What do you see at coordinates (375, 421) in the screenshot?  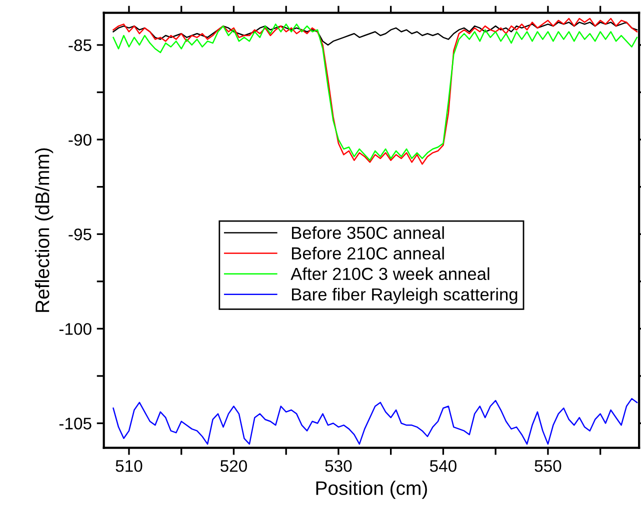 I see `line-series` at bounding box center [375, 421].